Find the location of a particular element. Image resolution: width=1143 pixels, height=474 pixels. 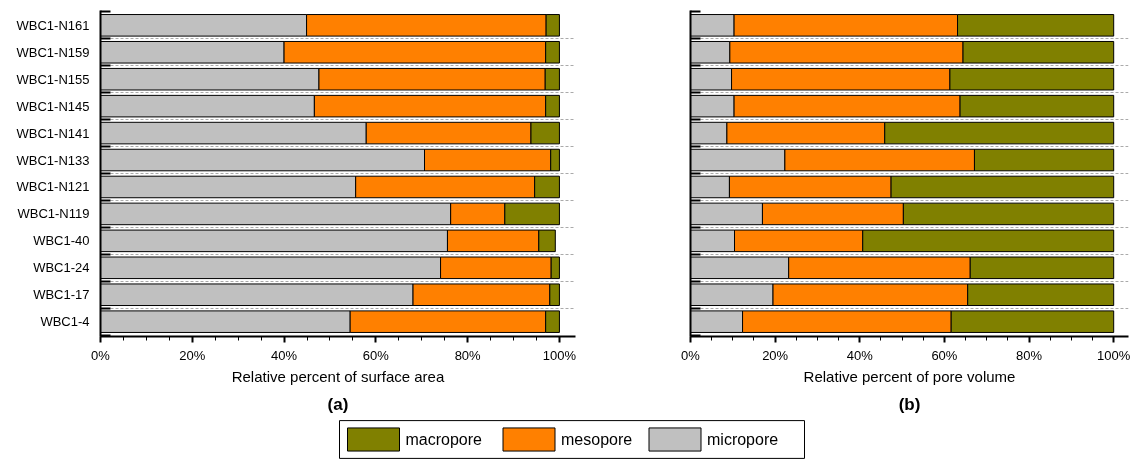

text: (b) is located at coordinates (909, 404).